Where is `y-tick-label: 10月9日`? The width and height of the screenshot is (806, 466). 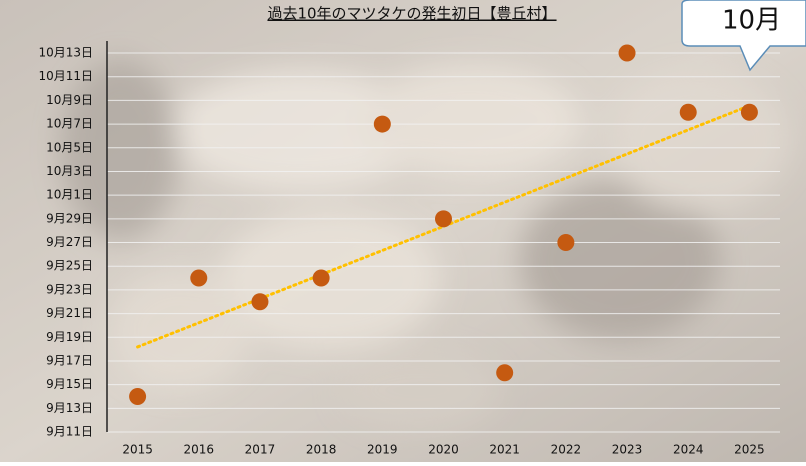
y-tick-label: 10月9日 is located at coordinates (69, 100).